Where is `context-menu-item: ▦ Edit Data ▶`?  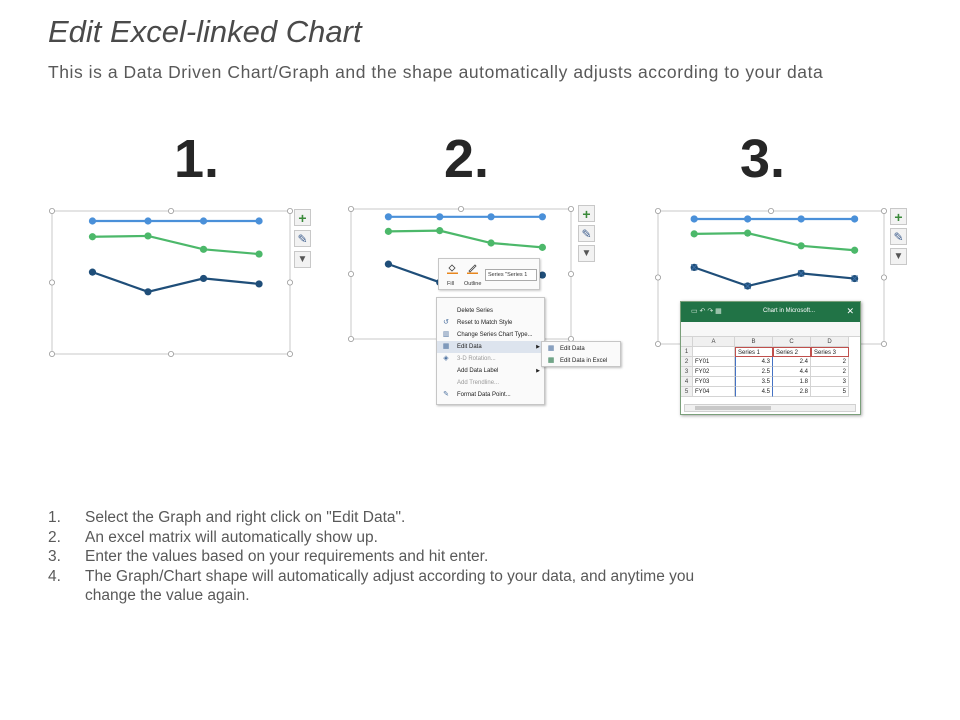
context-menu-item: ▦ Edit Data ▶ is located at coordinates (490, 347).